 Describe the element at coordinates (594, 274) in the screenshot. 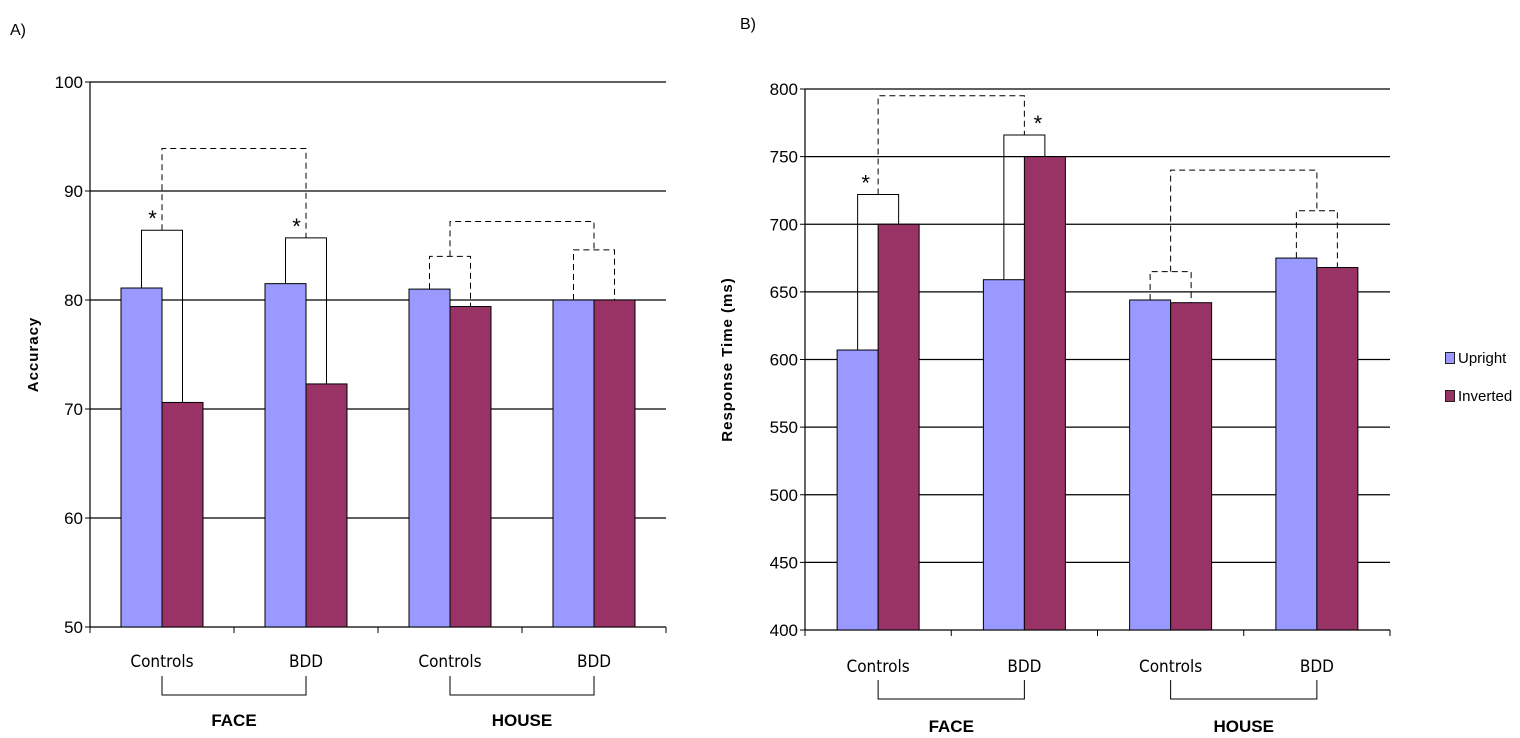

I see `panel-a-comparison-bracket` at that location.